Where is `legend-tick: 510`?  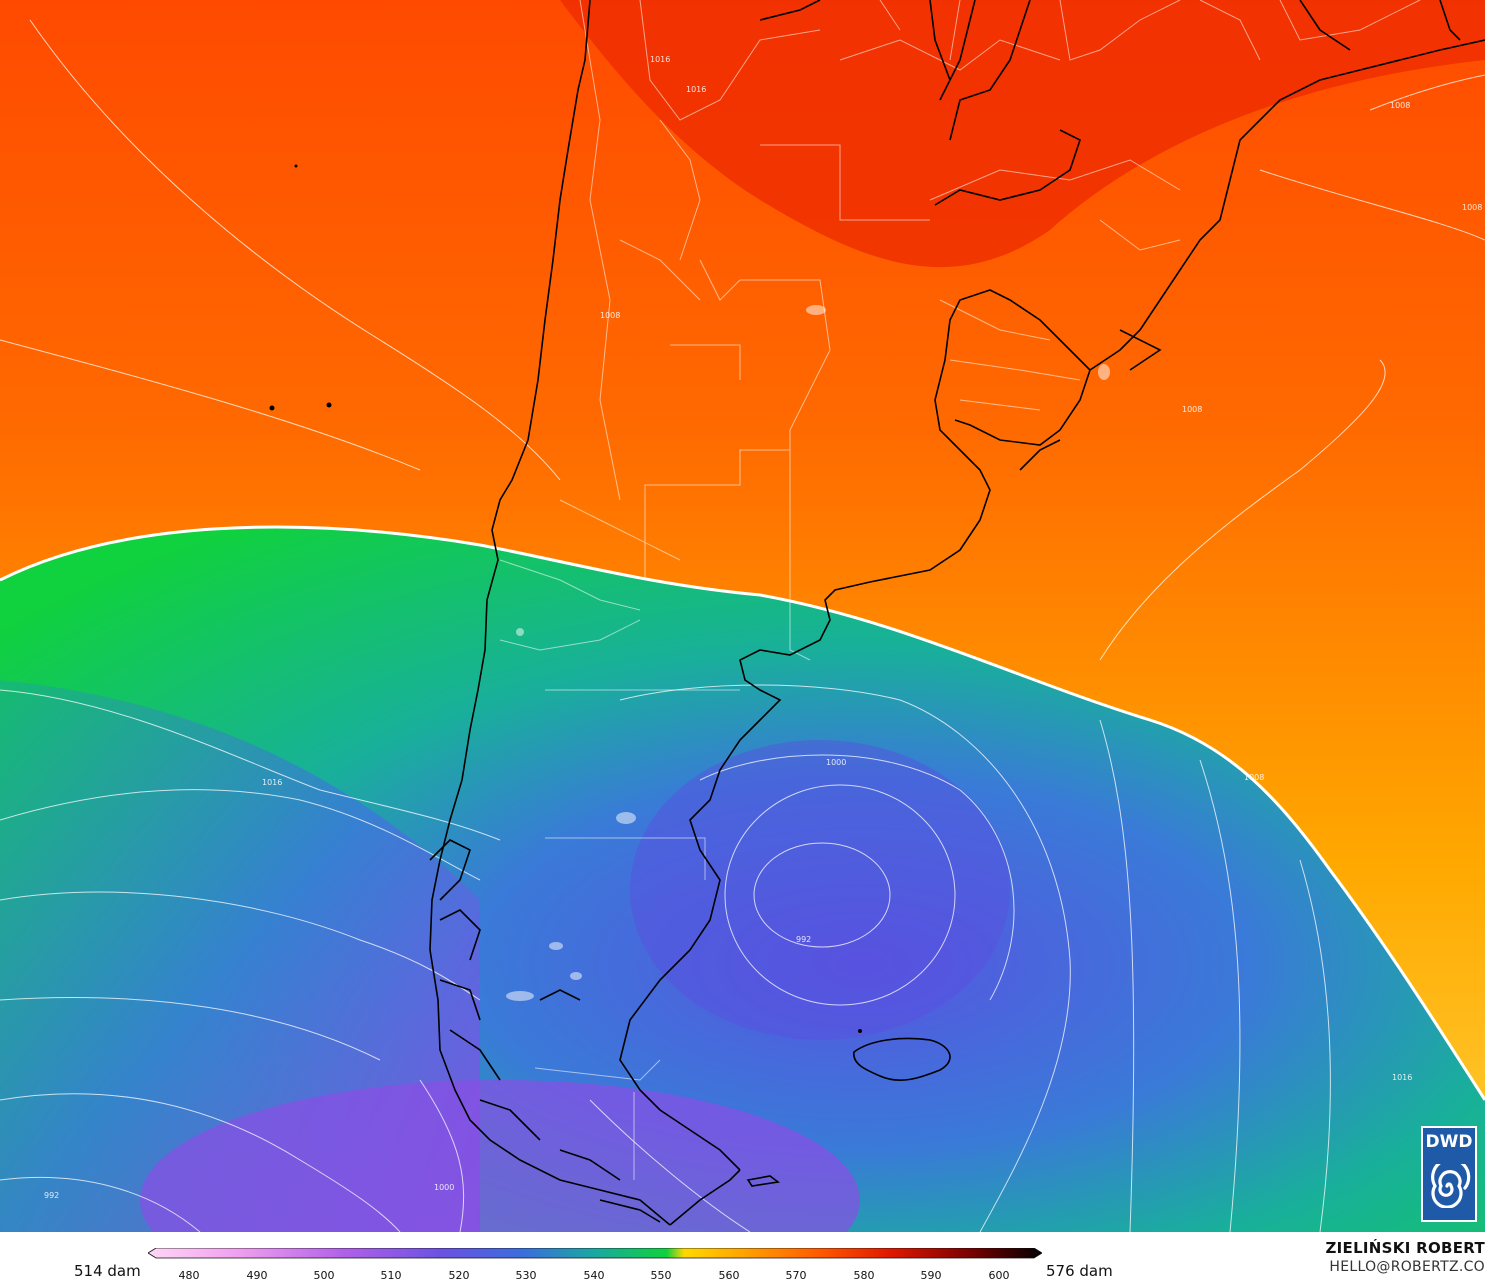
legend-tick: 510 is located at coordinates (391, 1275).